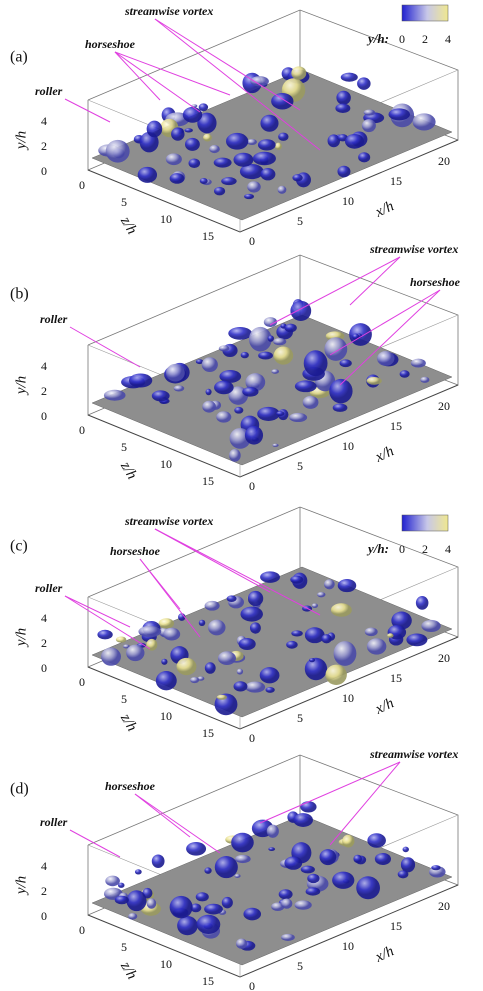  Describe the element at coordinates (44, 643) in the screenshot. I see `y-tick-label: 2` at that location.